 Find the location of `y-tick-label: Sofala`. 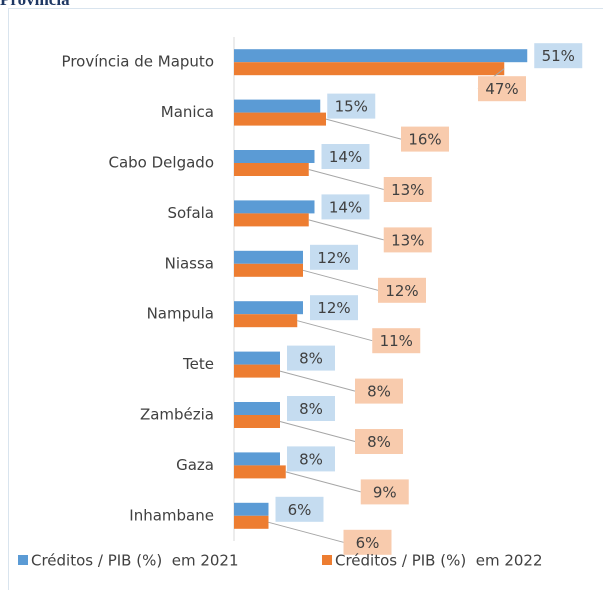

y-tick-label: Sofala is located at coordinates (190, 213).